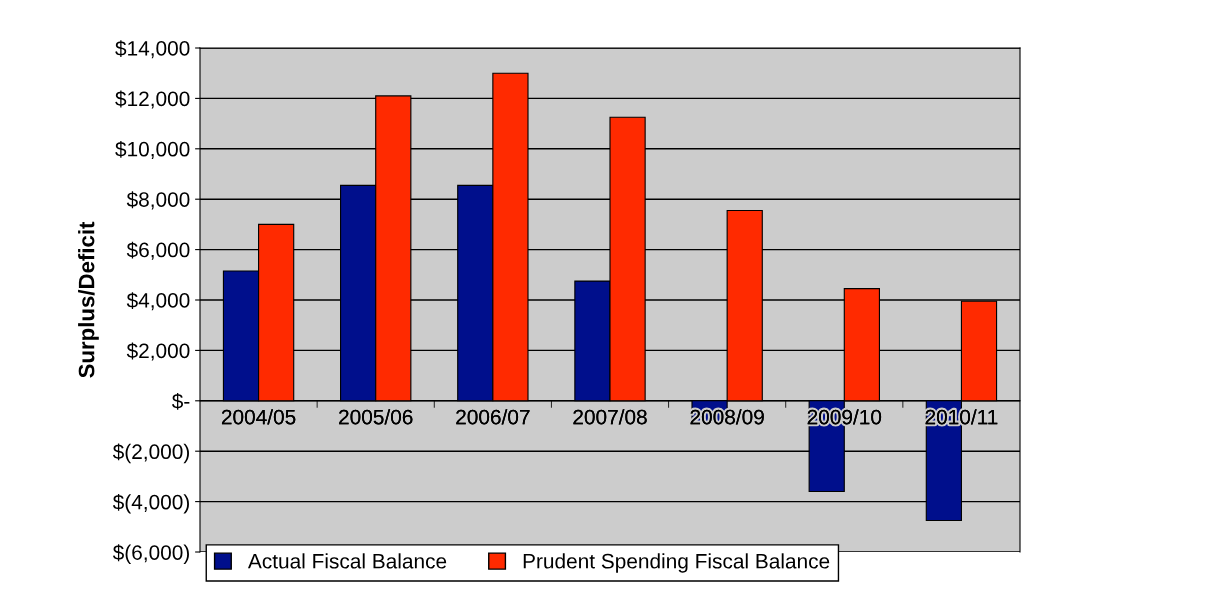 This screenshot has width=1223, height=589. Describe the element at coordinates (610, 417) in the screenshot. I see `x-tick-label: 2007/08` at that location.